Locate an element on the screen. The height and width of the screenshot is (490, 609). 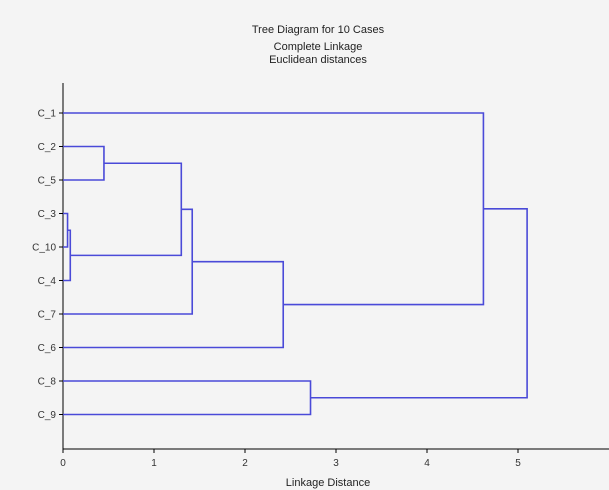
leaf-label: C_1 is located at coordinates (47, 114).